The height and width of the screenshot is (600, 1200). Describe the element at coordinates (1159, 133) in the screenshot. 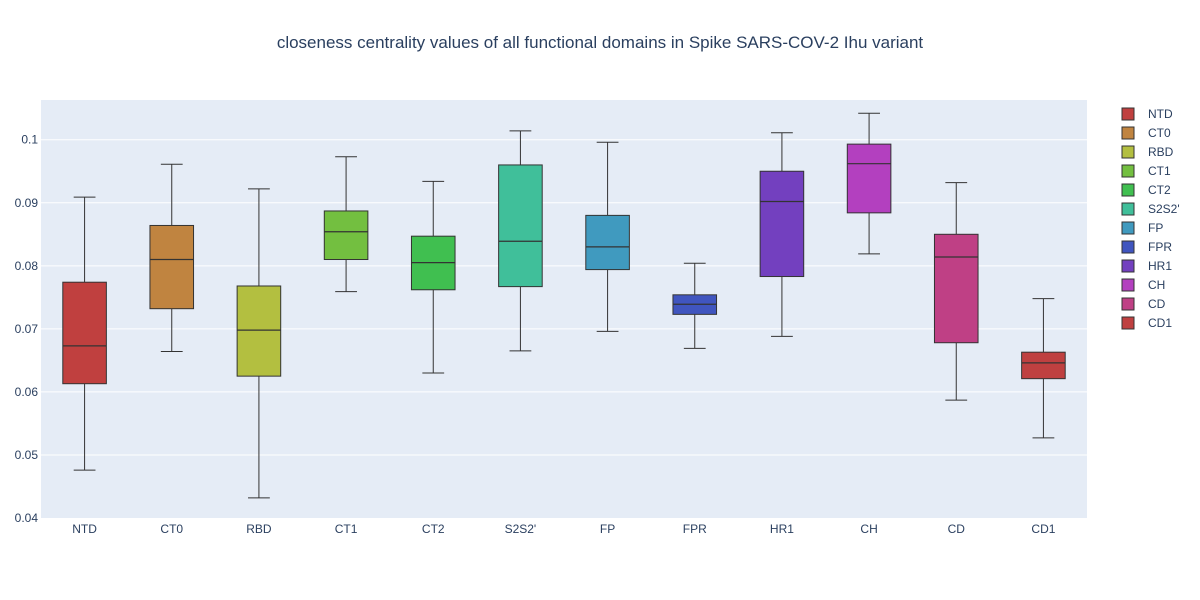

I see `legend-label: CT0` at that location.